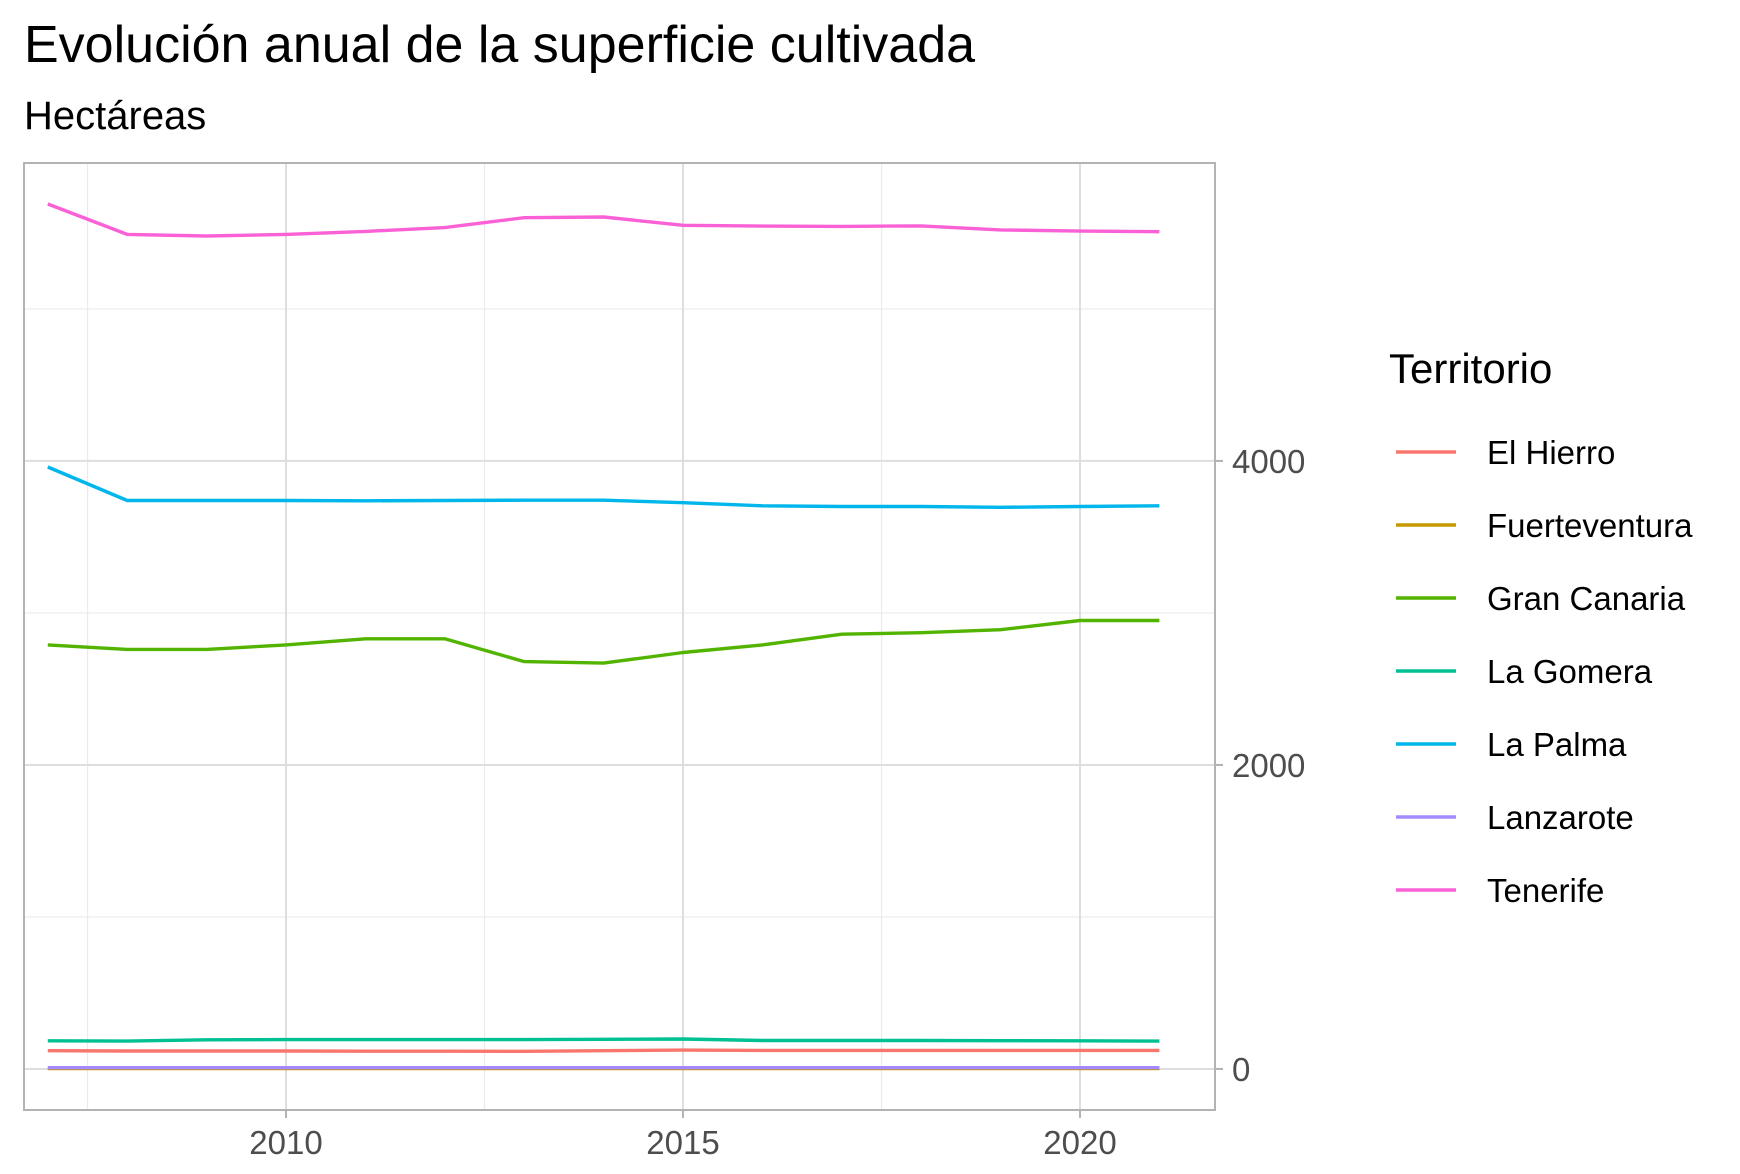 The height and width of the screenshot is (1174, 1740). What do you see at coordinates (603, 487) in the screenshot?
I see `series-line-la-palma` at bounding box center [603, 487].